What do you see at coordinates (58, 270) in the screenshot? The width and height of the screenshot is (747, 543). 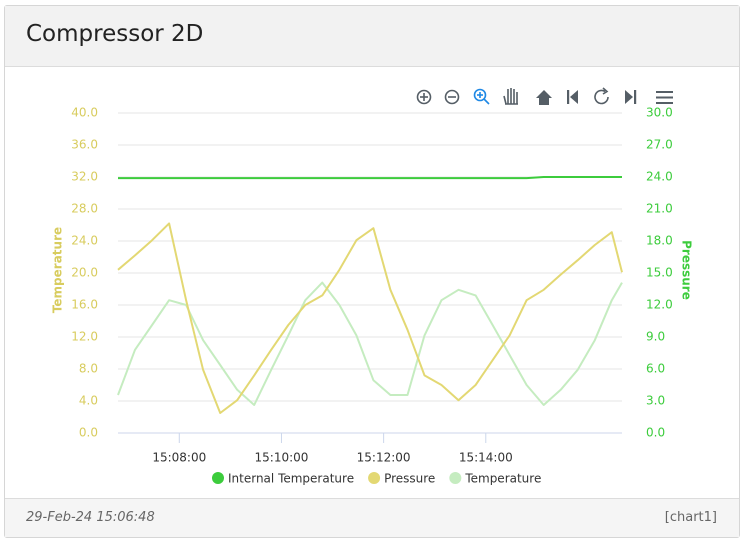 I see `y-axis-title: Temperature` at bounding box center [58, 270].